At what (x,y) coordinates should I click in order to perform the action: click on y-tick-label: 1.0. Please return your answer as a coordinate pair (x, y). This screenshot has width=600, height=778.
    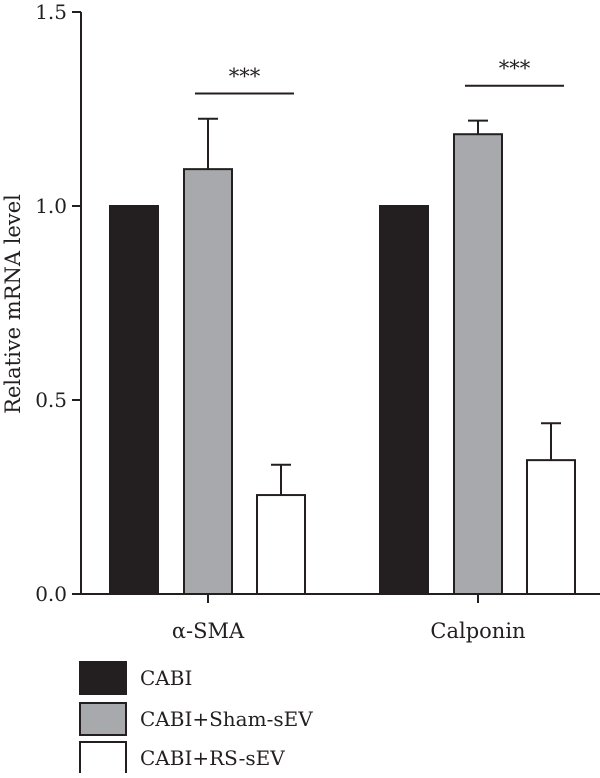
    Looking at the image, I should click on (51, 206).